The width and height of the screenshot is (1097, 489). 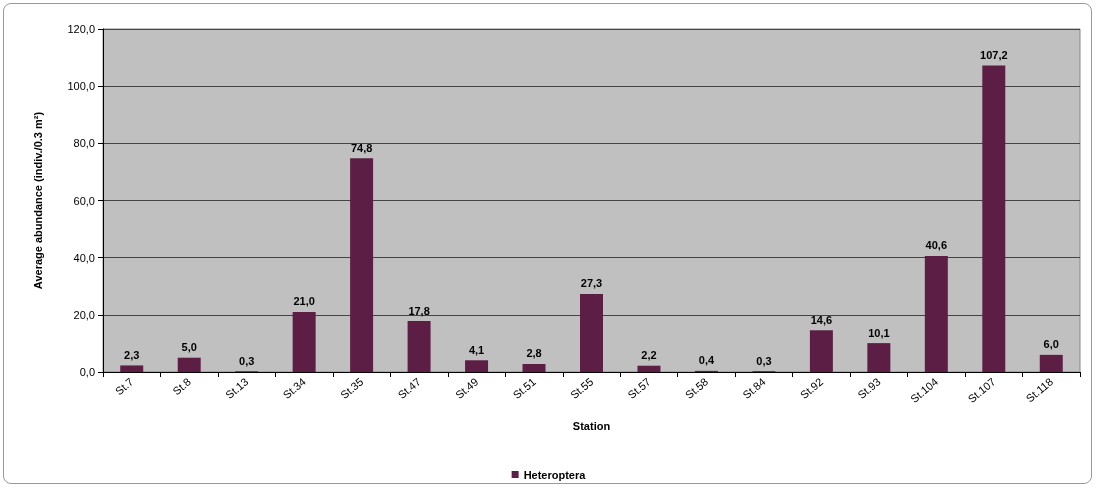 What do you see at coordinates (534, 353) in the screenshot?
I see `data-label: 2,8` at bounding box center [534, 353].